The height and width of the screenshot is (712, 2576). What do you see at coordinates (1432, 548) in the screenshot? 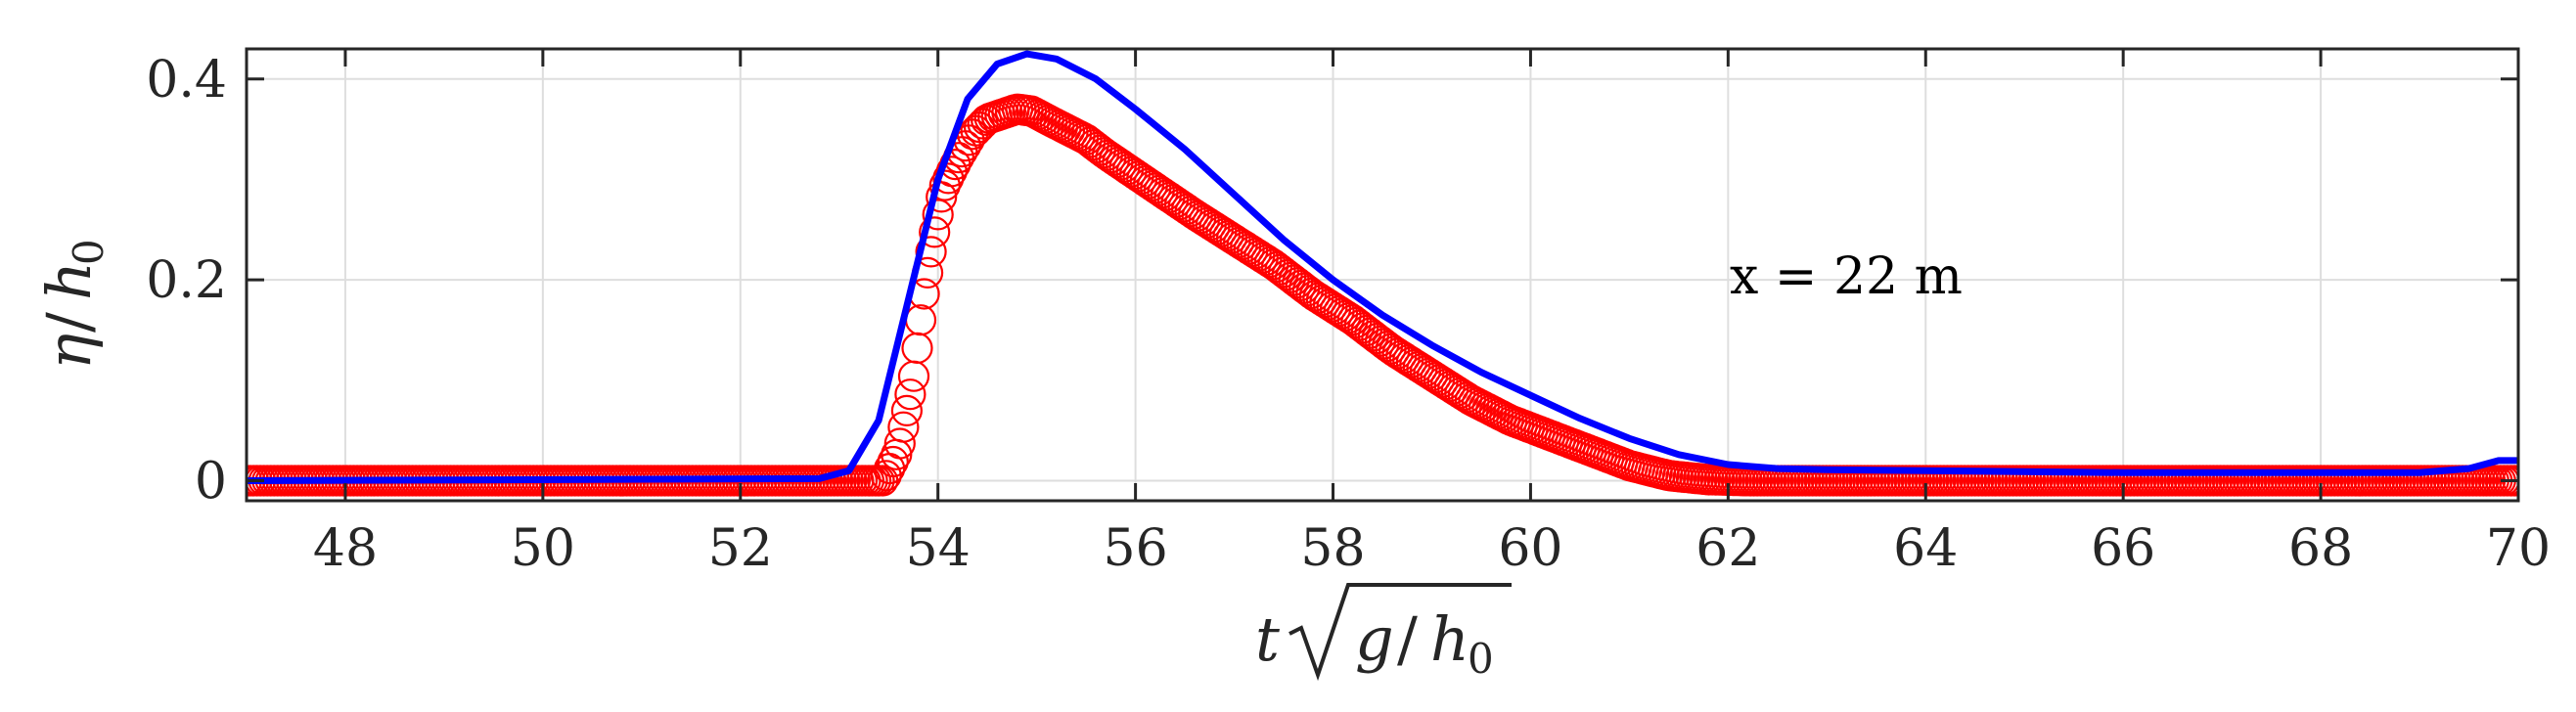
I see `x-tick-labels: 48 50 52 54 56 58 60 62 64 66 68 70` at bounding box center [1432, 548].